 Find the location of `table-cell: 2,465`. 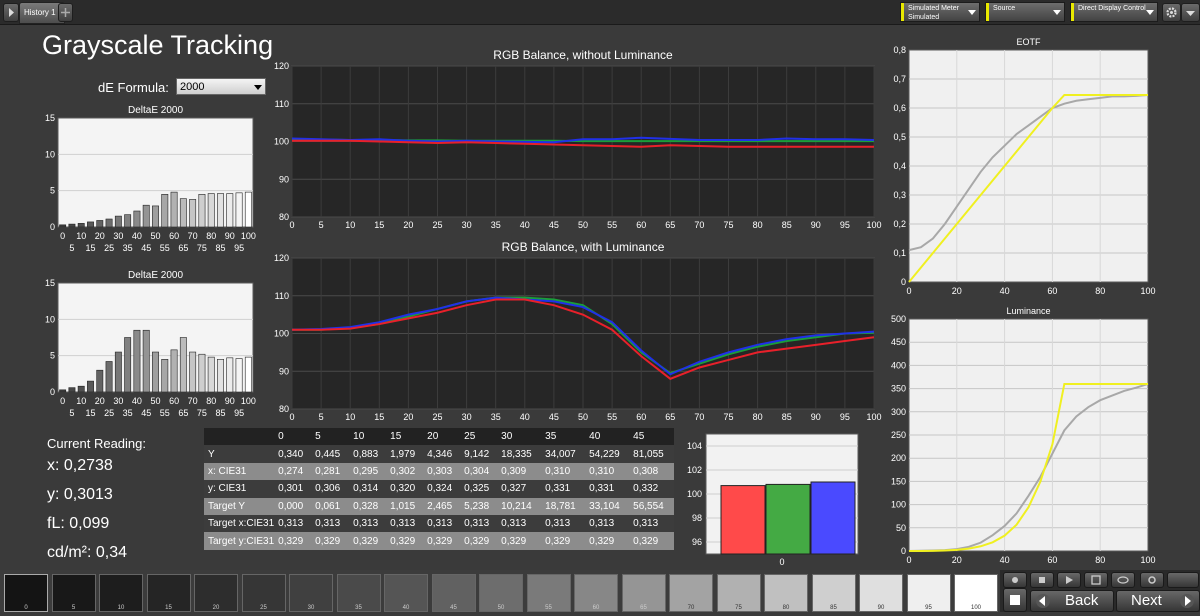

table-cell: 2,465 is located at coordinates (440, 506).